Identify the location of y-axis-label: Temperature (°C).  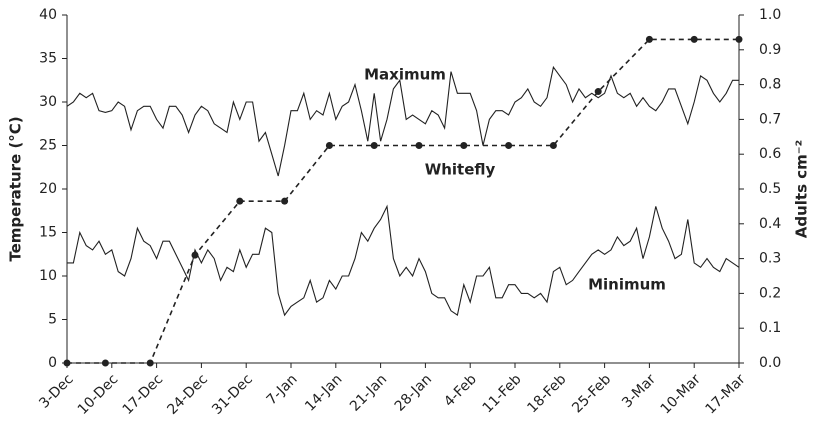
(16, 188).